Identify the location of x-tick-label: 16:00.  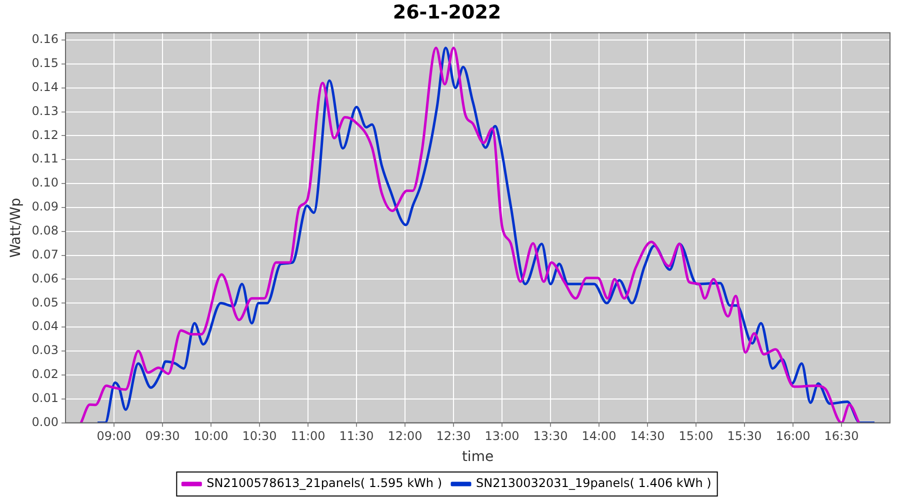
(793, 436).